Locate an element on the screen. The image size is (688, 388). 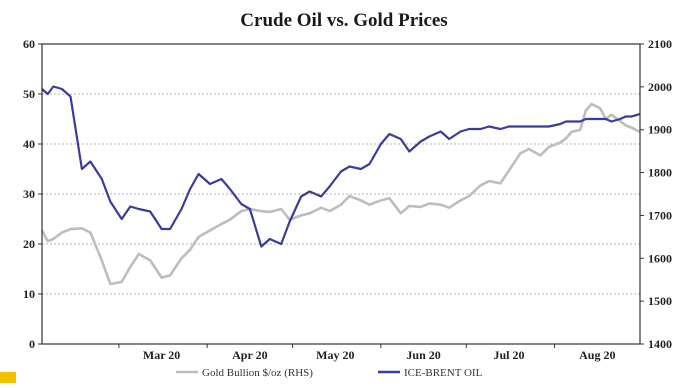
legend-label: ICE-BRENT OIL is located at coordinates (443, 373).